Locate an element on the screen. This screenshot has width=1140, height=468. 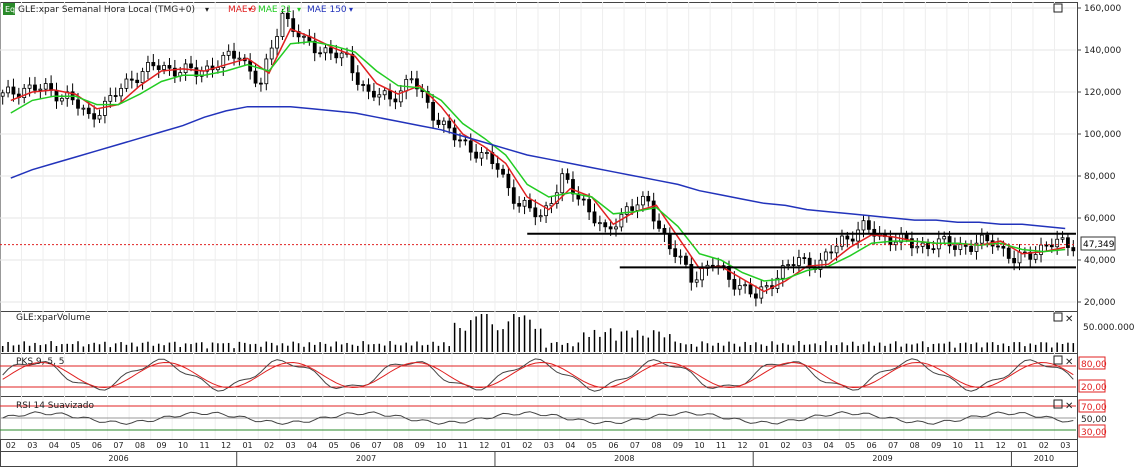
maximize-rsi-panel-icon is located at coordinates (1058, 404).